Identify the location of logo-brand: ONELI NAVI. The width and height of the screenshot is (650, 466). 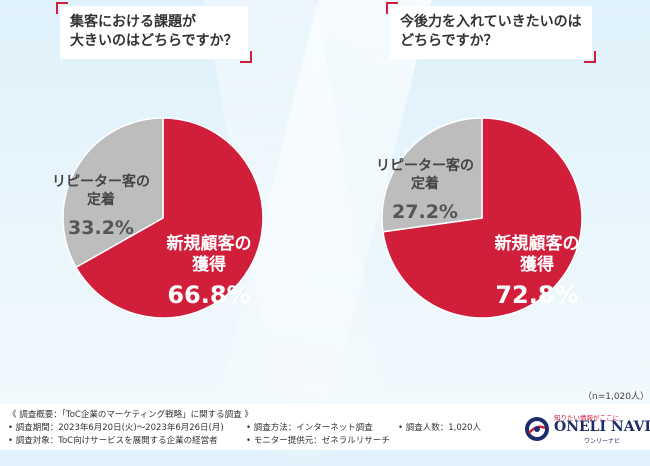
(602, 427).